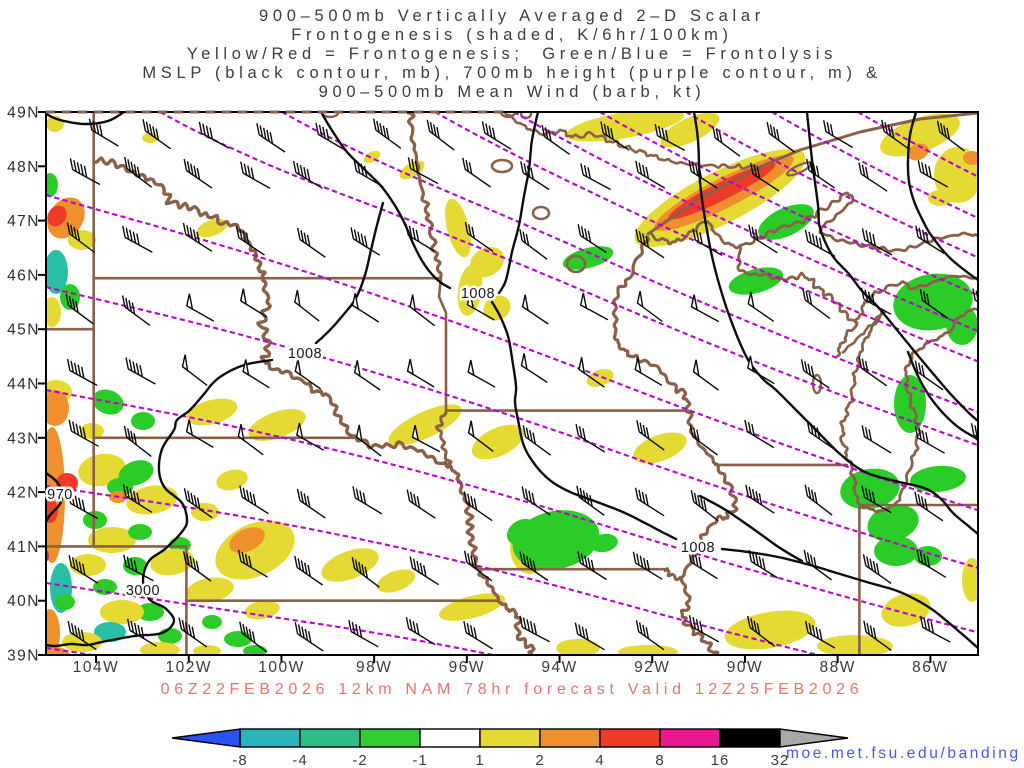  I want to click on svg-text: 88W, so click(837, 667).